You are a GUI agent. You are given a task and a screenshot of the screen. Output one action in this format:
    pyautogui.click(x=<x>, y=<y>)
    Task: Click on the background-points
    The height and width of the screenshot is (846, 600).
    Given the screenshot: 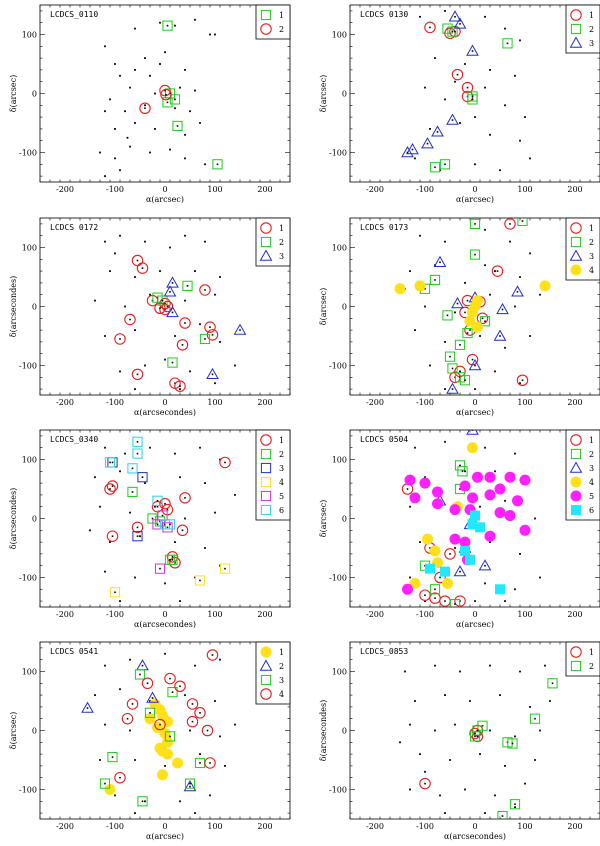 What is the action you would take?
    pyautogui.click(x=165, y=312)
    